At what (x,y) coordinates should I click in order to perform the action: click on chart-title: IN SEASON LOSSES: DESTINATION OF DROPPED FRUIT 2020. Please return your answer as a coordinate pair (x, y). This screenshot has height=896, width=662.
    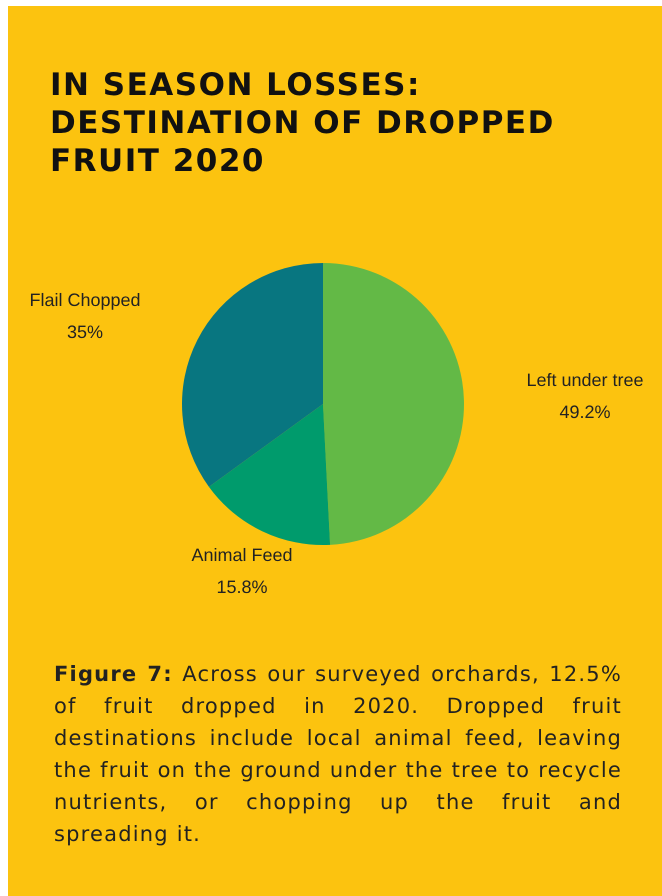
    Looking at the image, I should click on (303, 123).